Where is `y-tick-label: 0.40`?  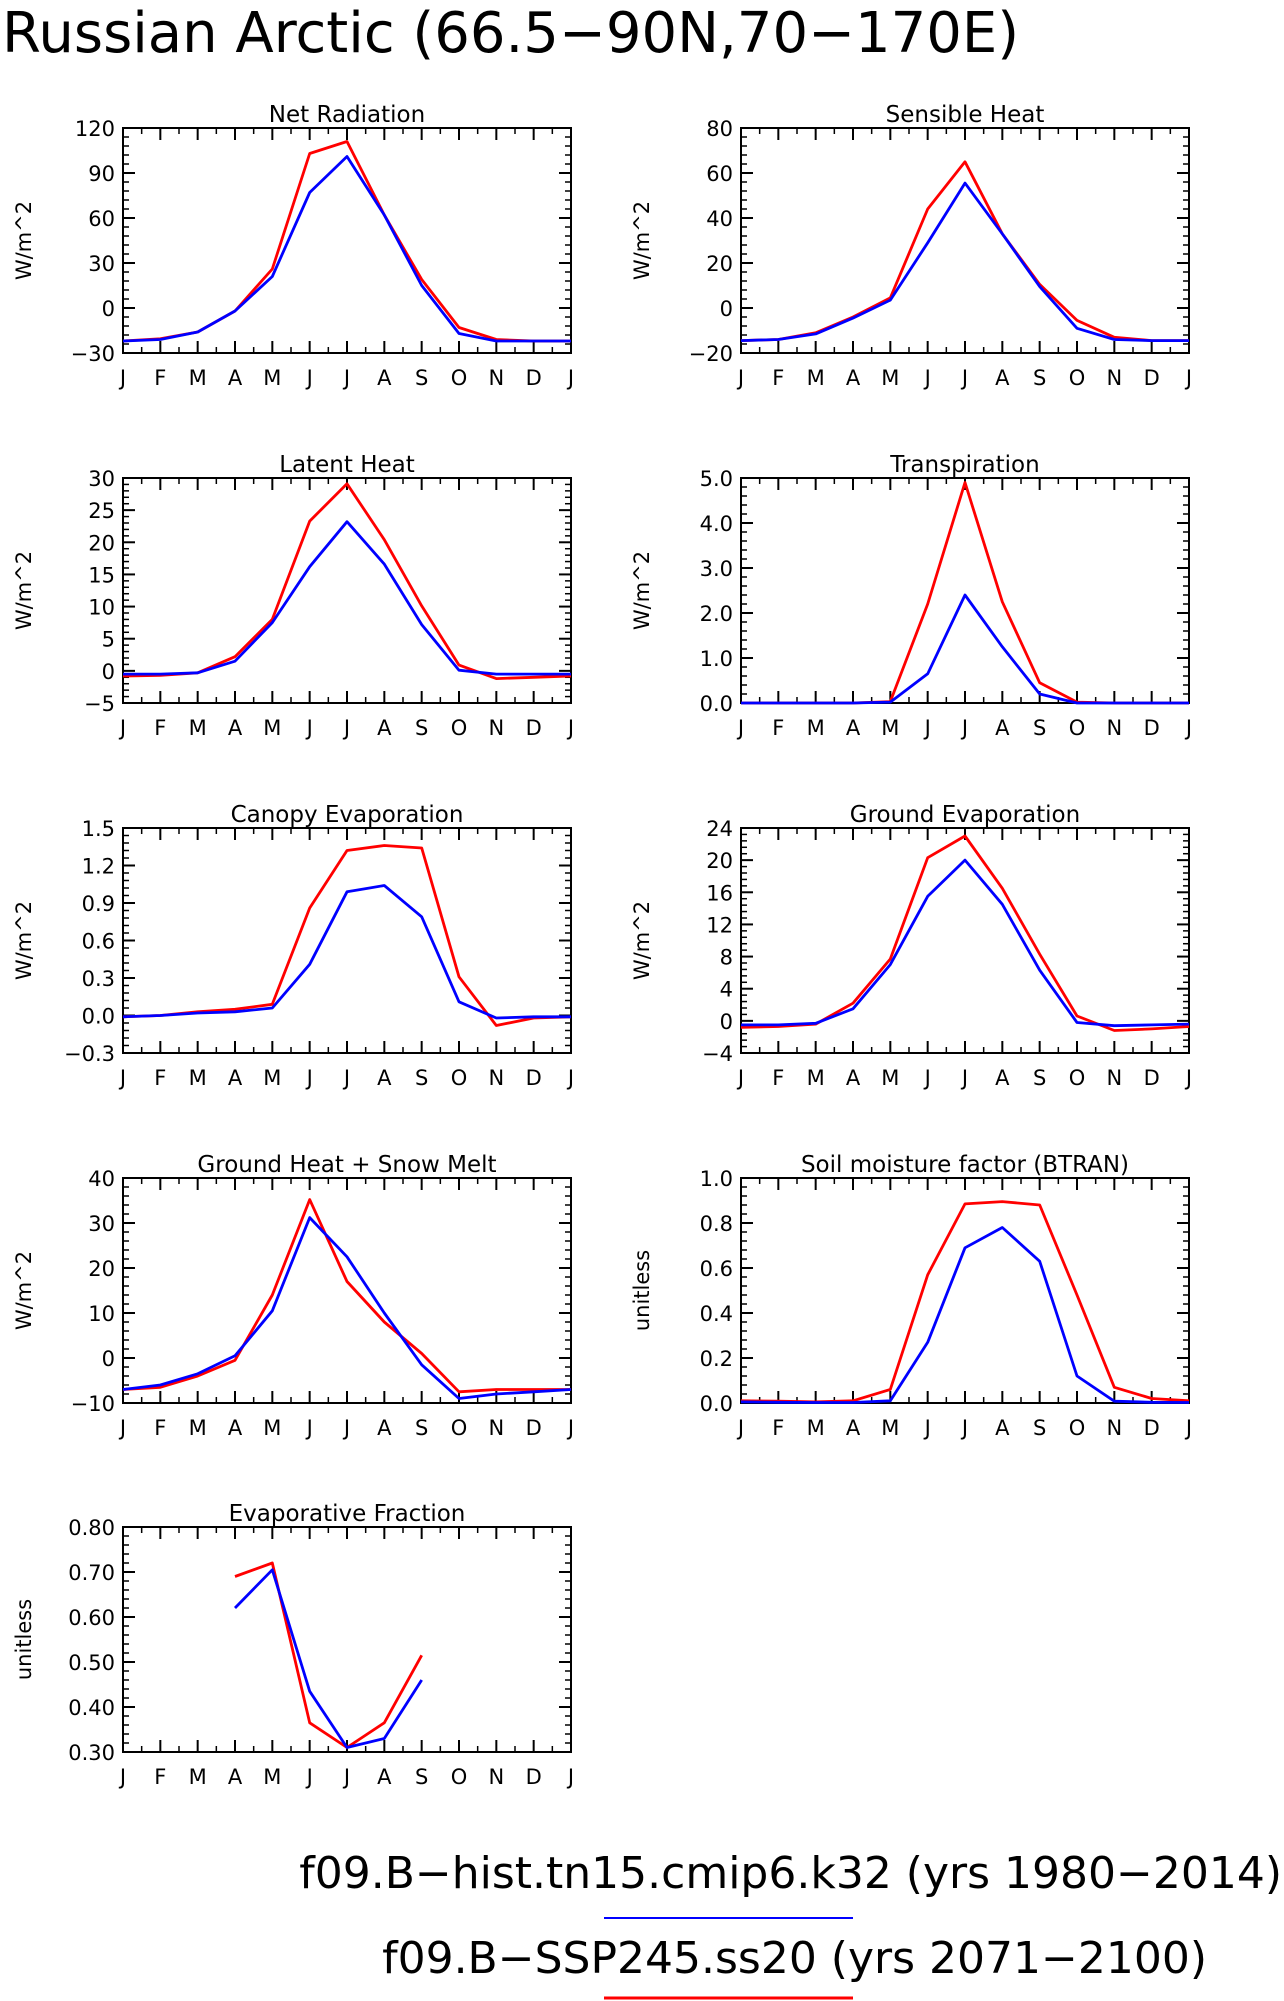 y-tick-label: 0.40 is located at coordinates (91, 1708).